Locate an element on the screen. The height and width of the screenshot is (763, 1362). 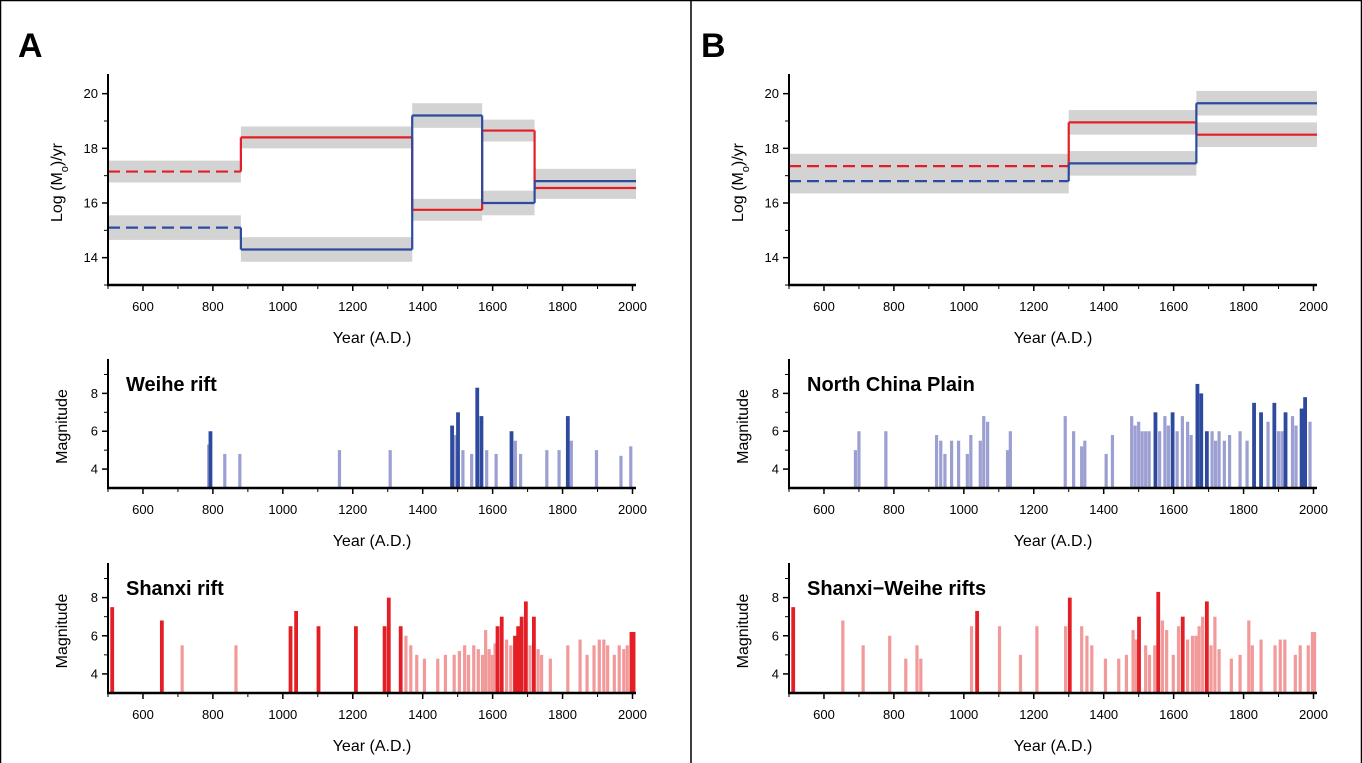
chart4-x-tick-label-3: 1200 is located at coordinates (1033, 509).